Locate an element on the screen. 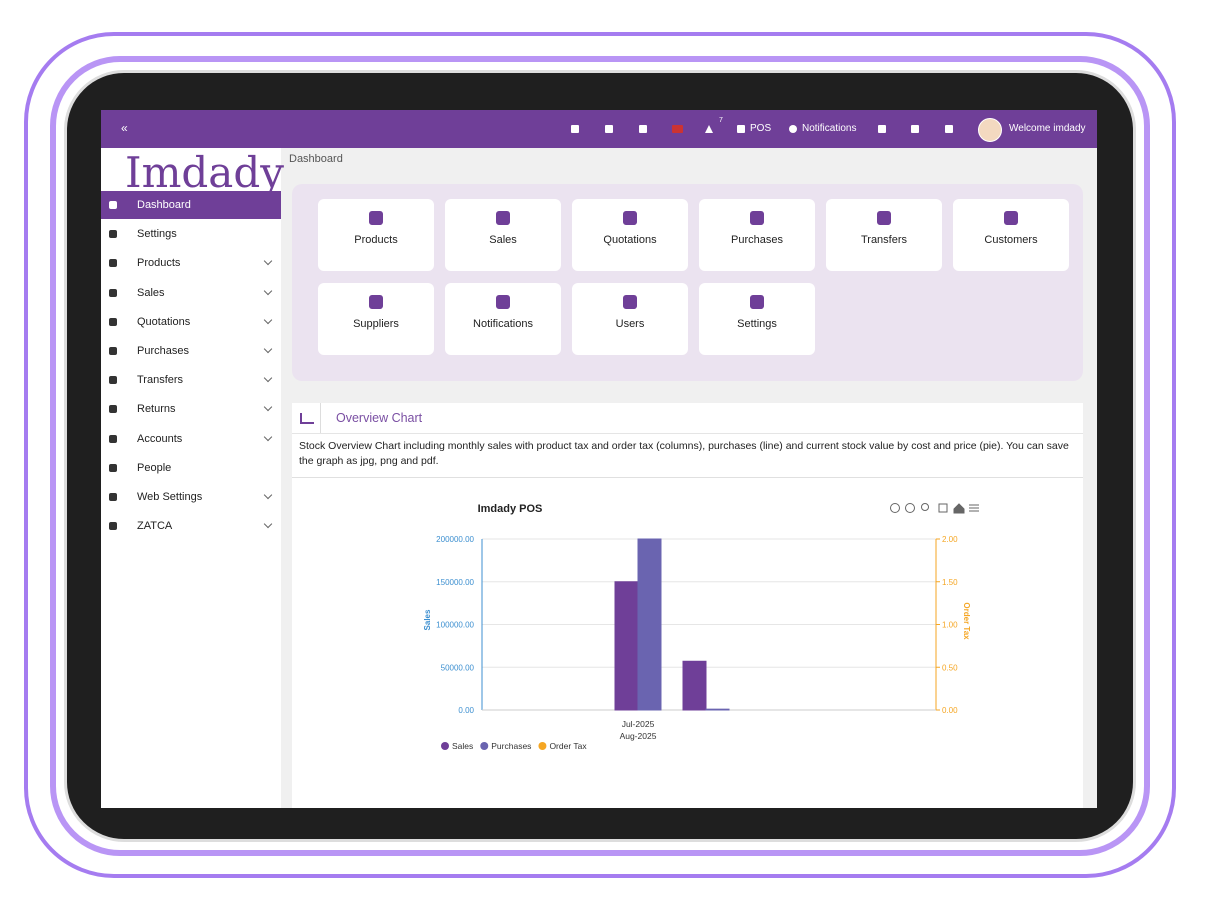 The image size is (1230, 903). y-tick-label: 200000.00 is located at coordinates (455, 539).